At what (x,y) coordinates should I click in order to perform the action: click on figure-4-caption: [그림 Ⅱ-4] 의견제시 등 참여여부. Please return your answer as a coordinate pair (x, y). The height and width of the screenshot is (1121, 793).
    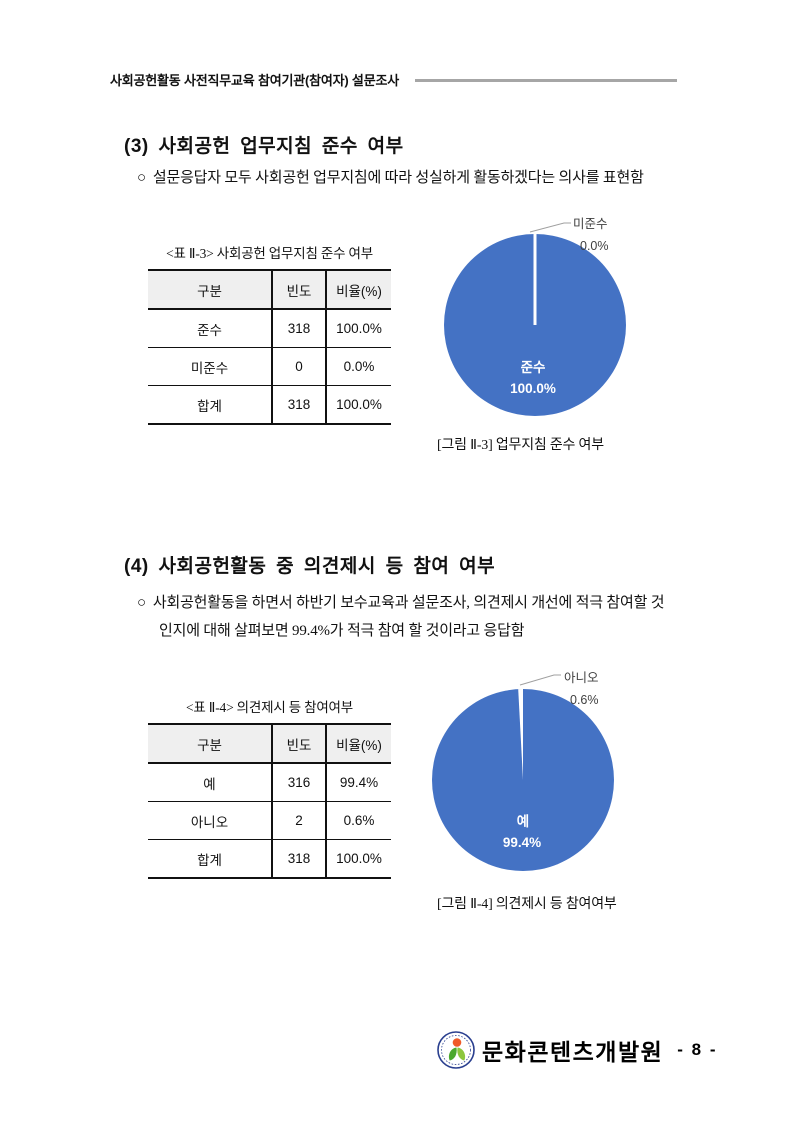
    Looking at the image, I should click on (527, 904).